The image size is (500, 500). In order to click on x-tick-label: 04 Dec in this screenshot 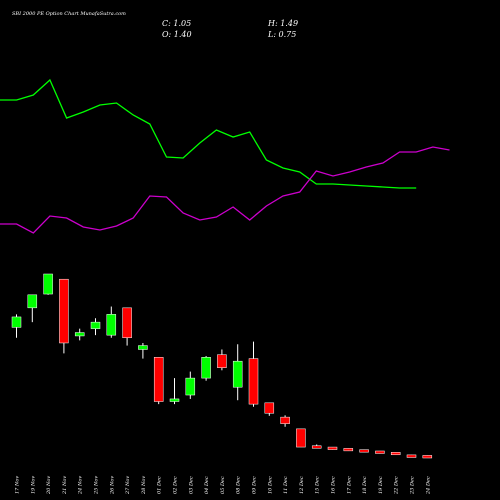, I will do `click(207, 485)`.